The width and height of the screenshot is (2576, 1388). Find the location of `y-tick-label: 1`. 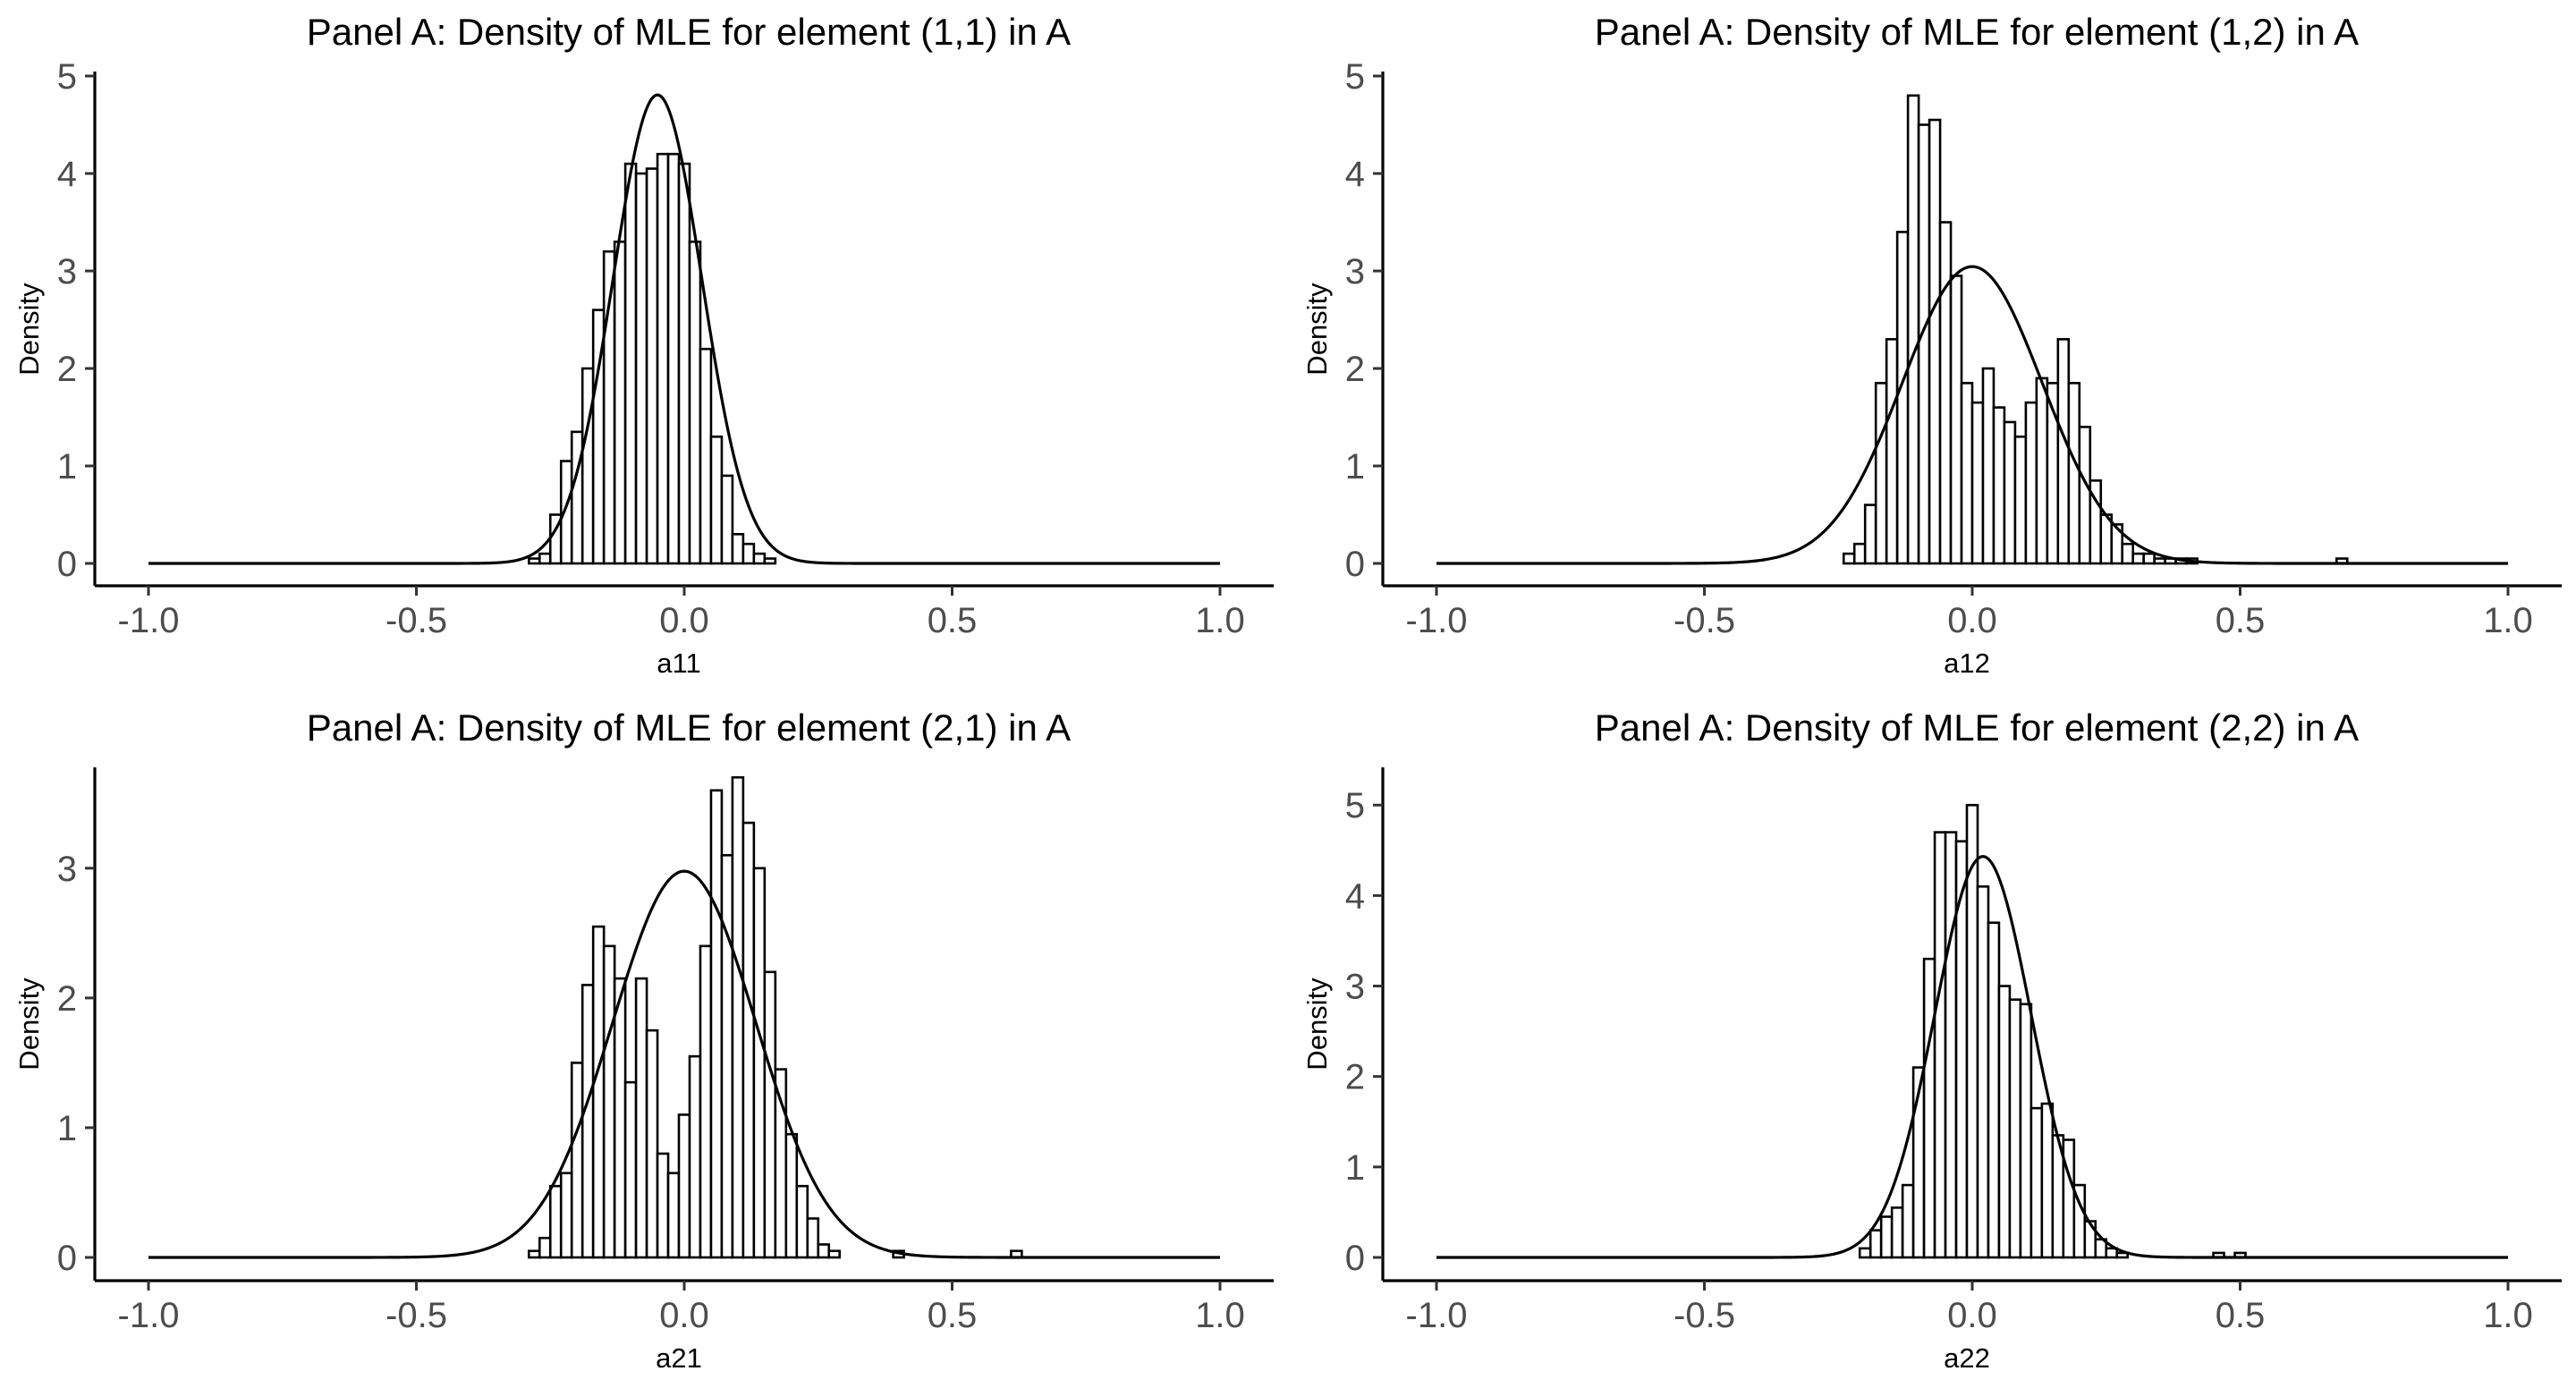

y-tick-label: 1 is located at coordinates (67, 1129).